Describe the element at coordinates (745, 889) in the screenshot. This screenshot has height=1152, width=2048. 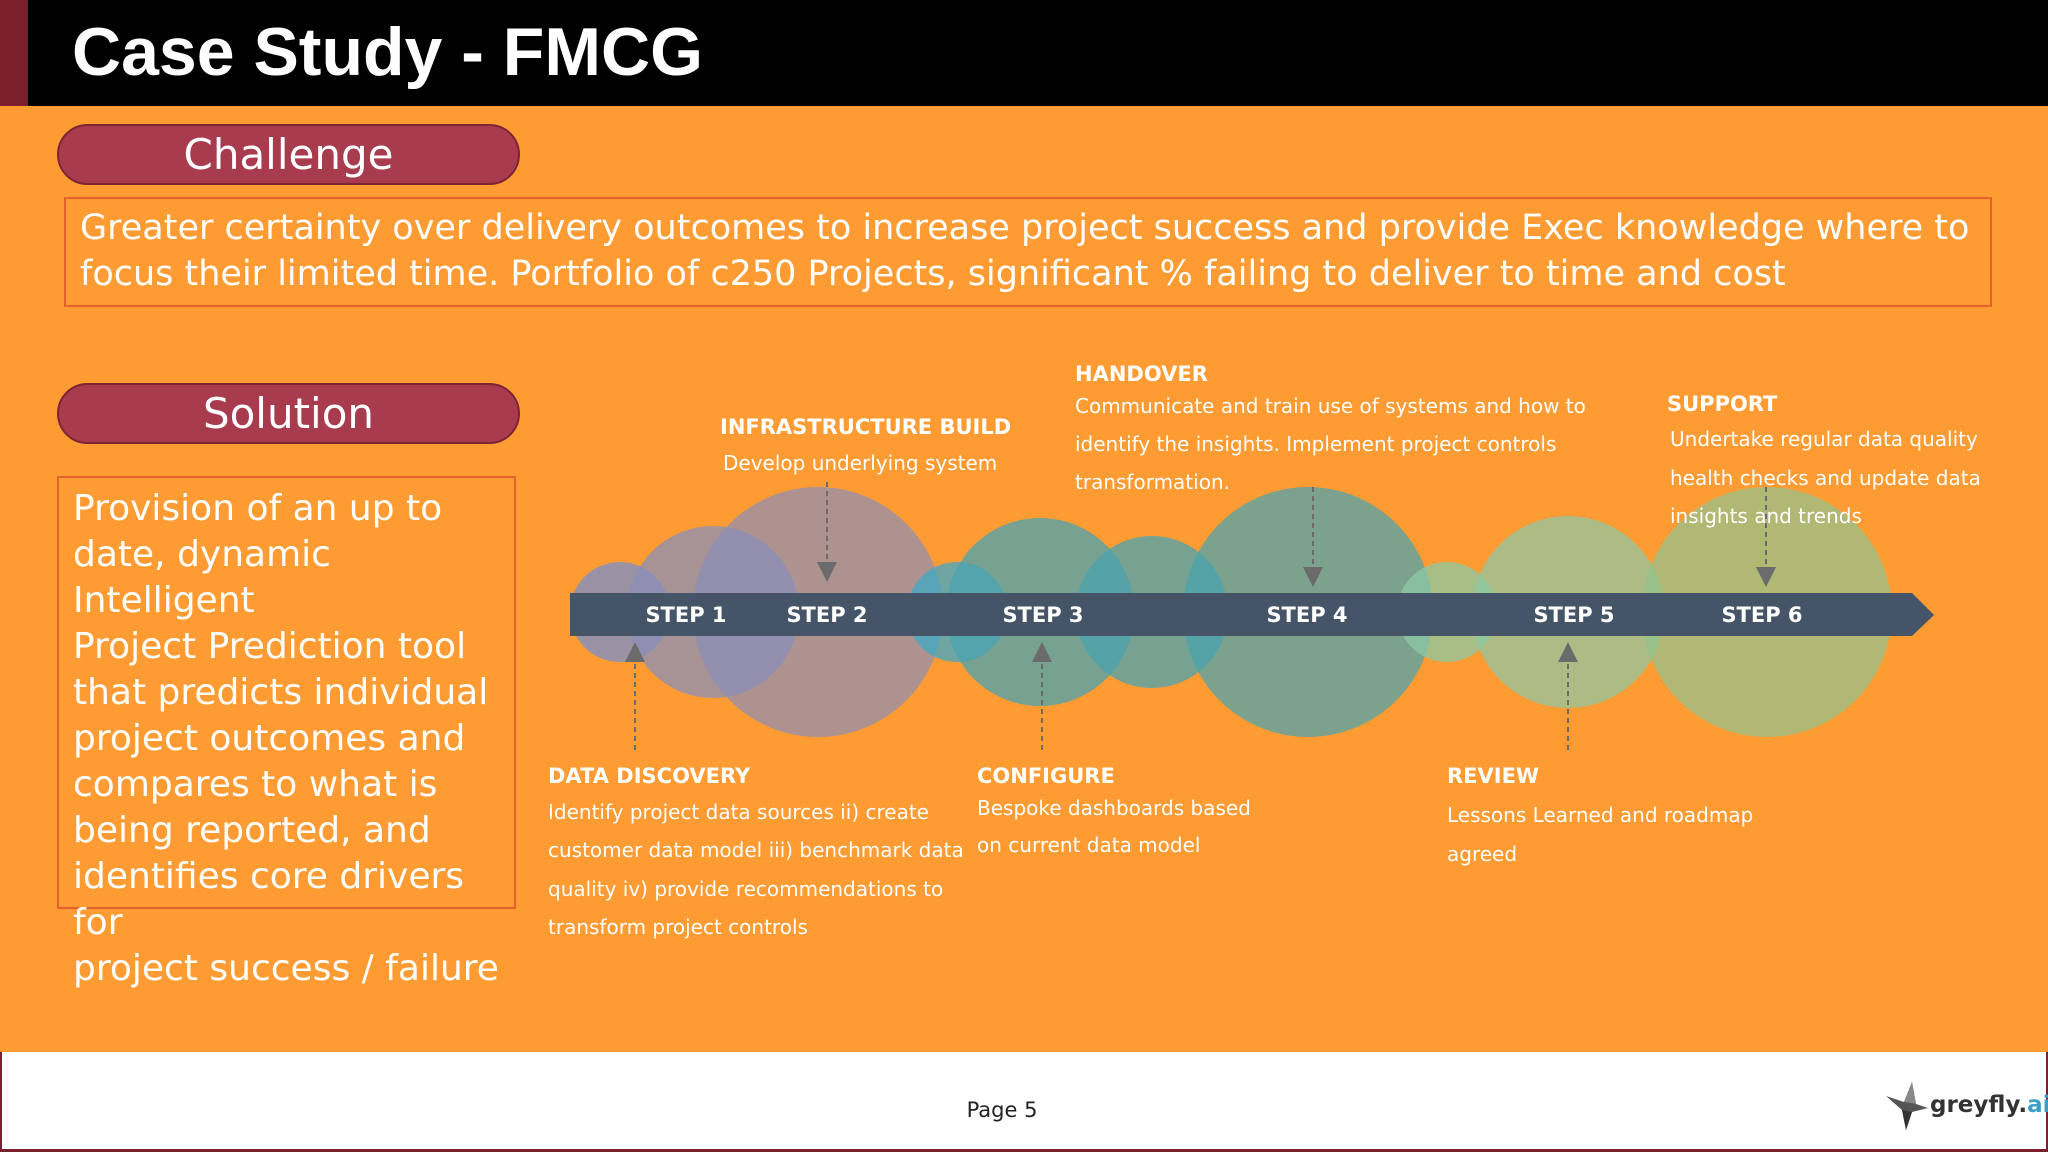
I see `phase-data-discovery-desc: quality iv) provide recommendations to` at that location.